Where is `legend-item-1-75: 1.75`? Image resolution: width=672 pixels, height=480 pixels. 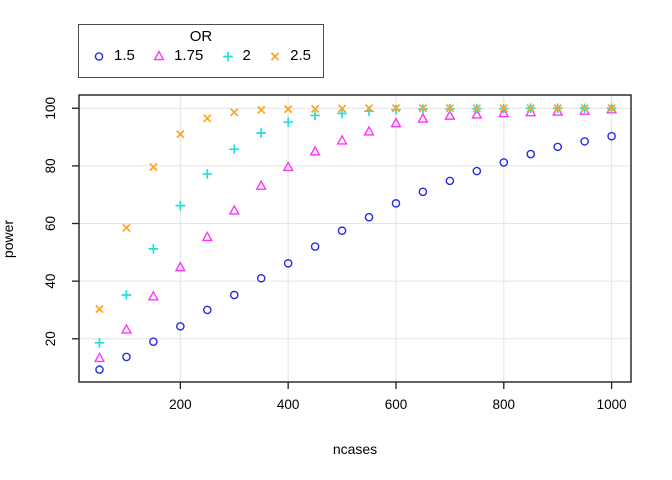 legend-item-1-75: 1.75 is located at coordinates (177, 55).